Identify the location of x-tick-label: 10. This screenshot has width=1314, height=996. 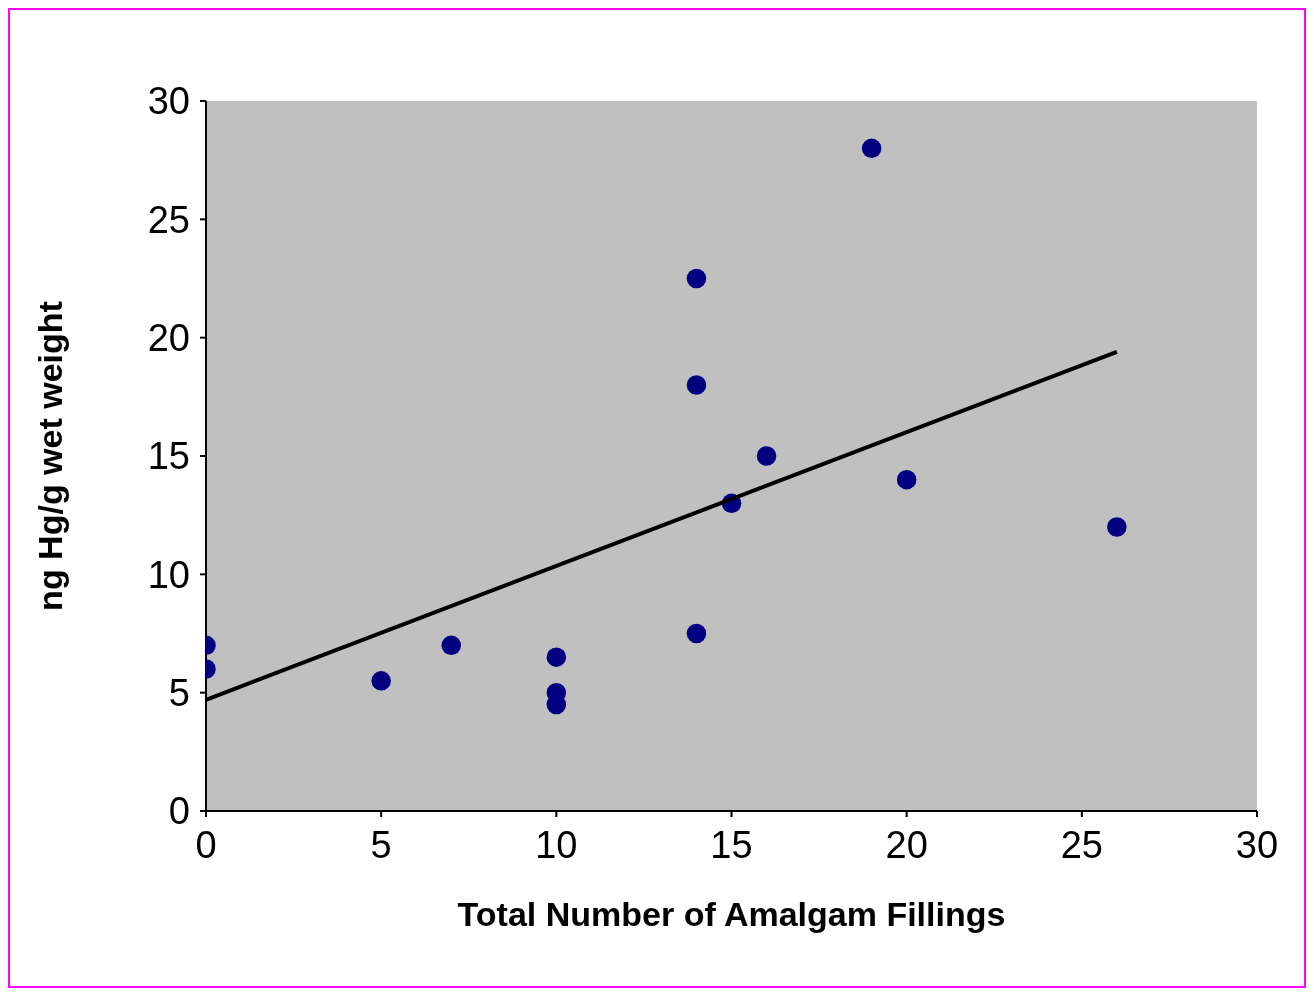
(556, 844).